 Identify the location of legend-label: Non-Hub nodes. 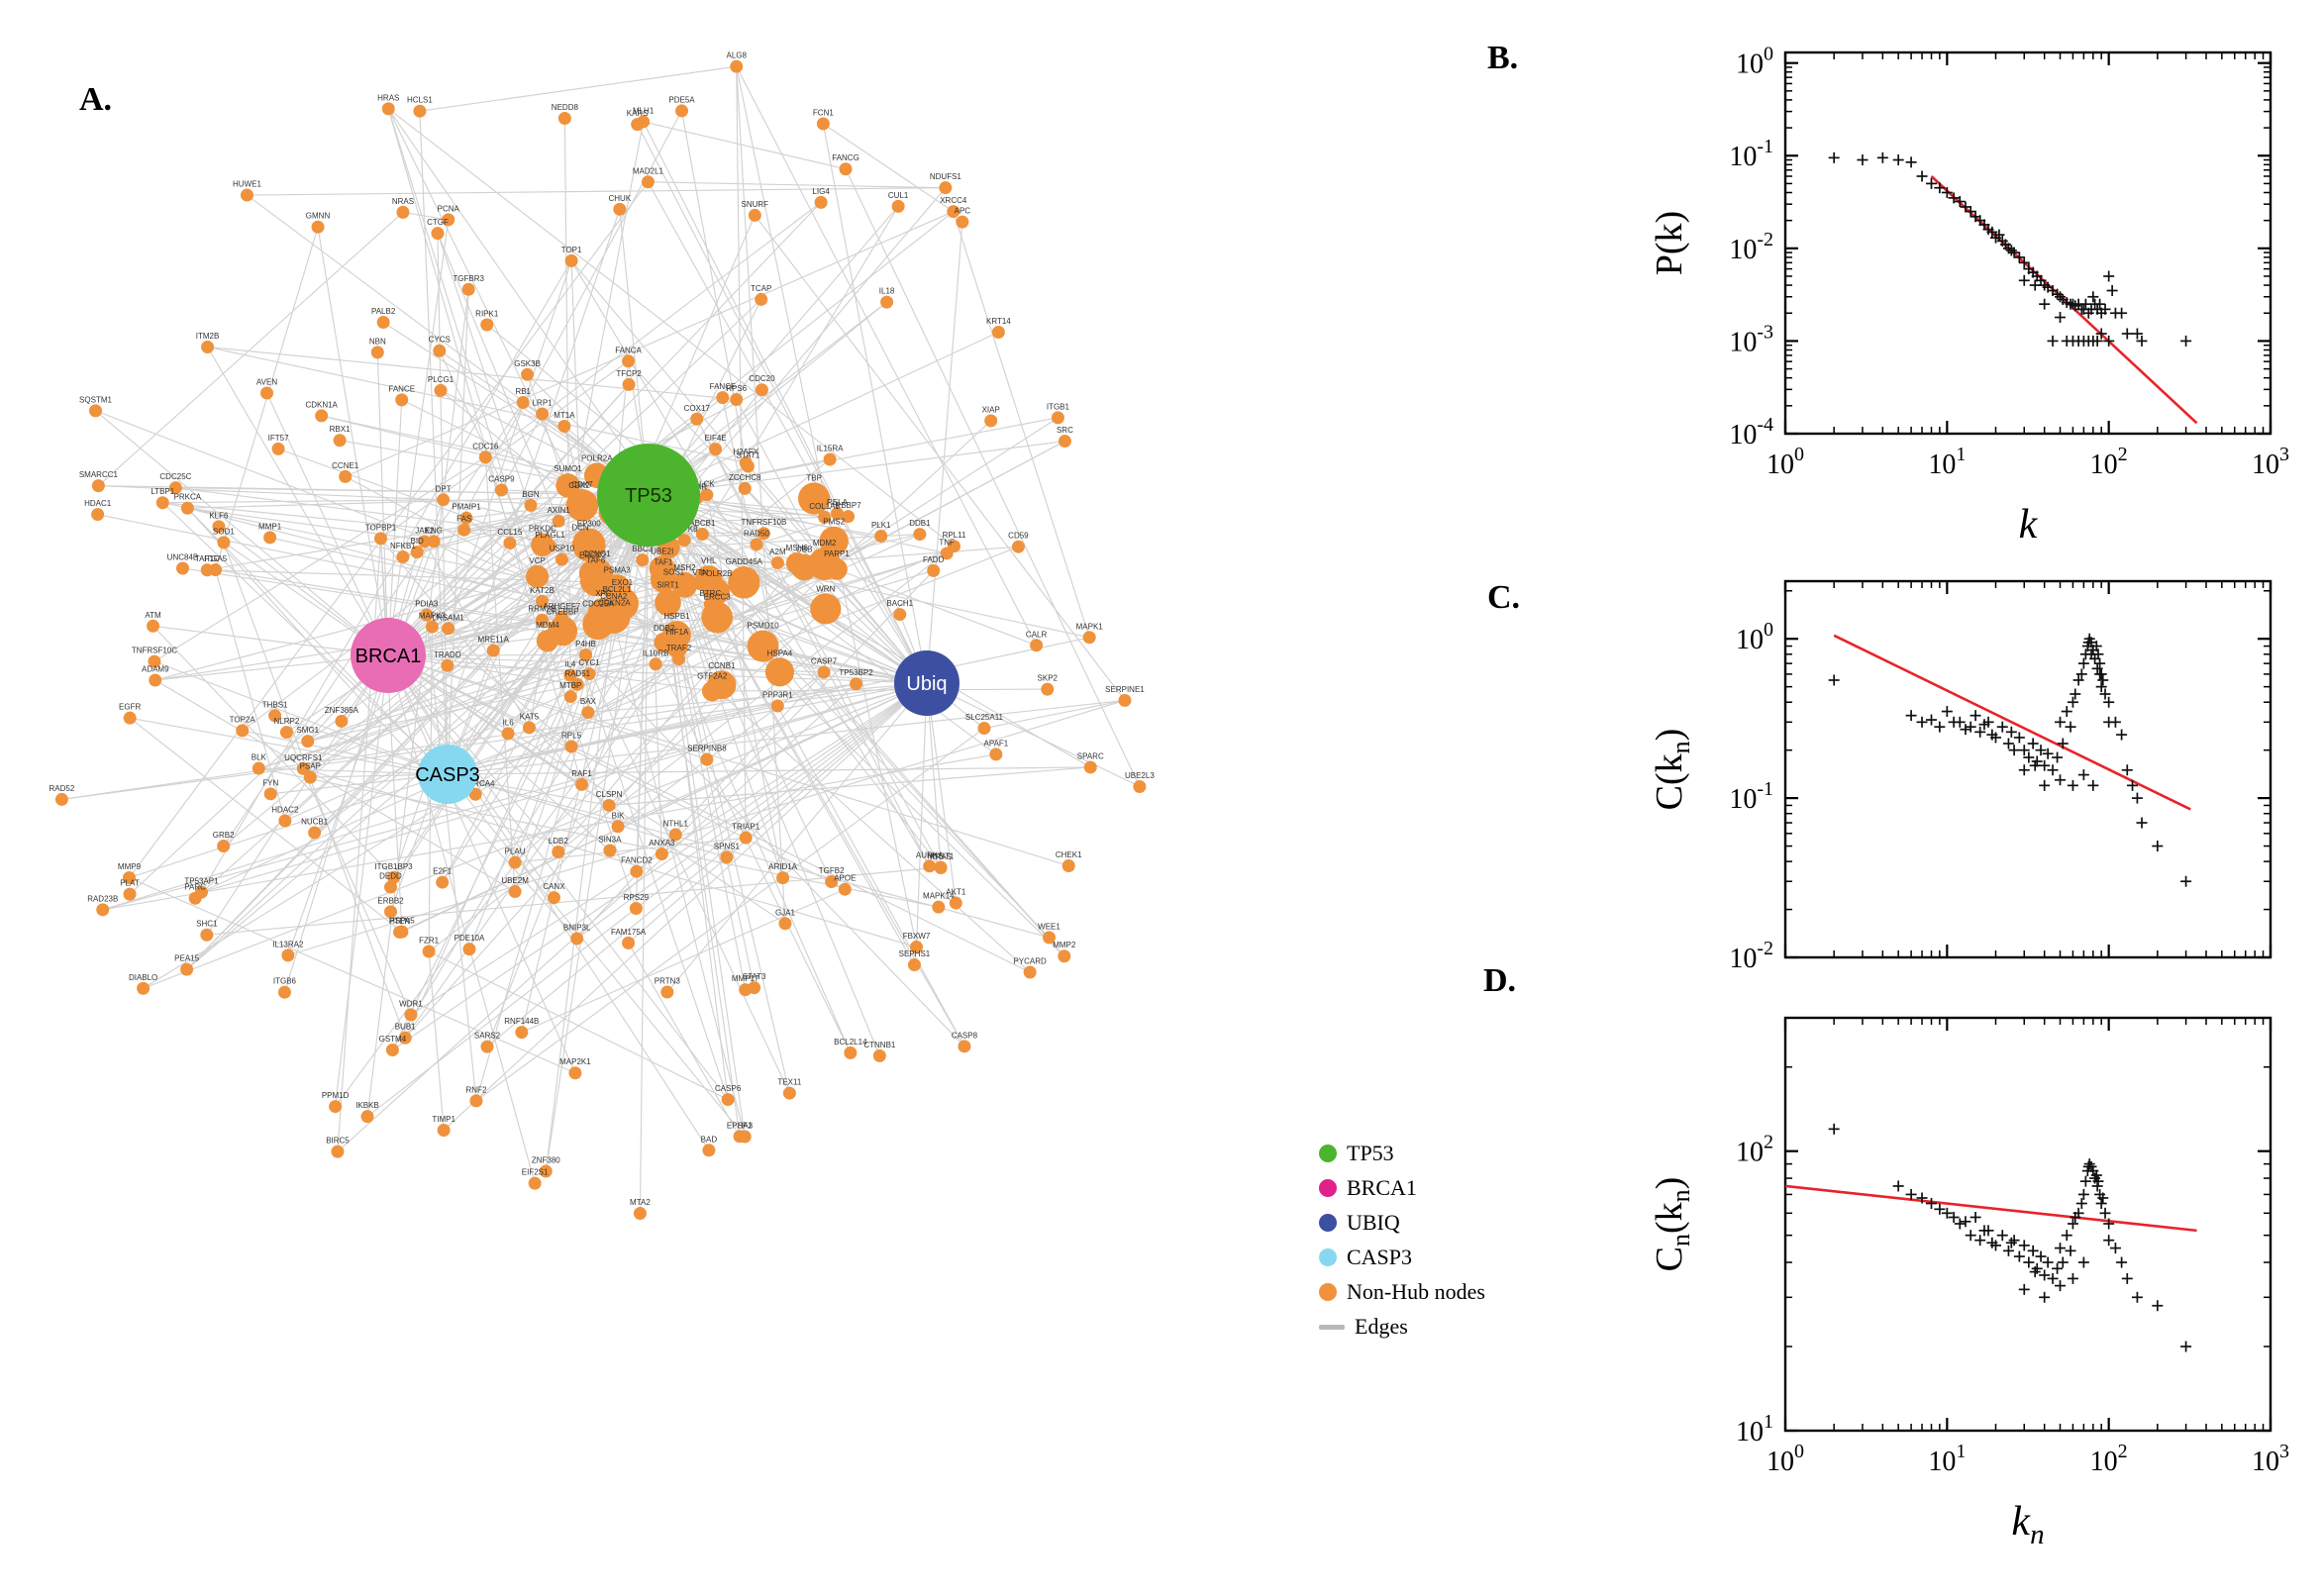
(1416, 1291).